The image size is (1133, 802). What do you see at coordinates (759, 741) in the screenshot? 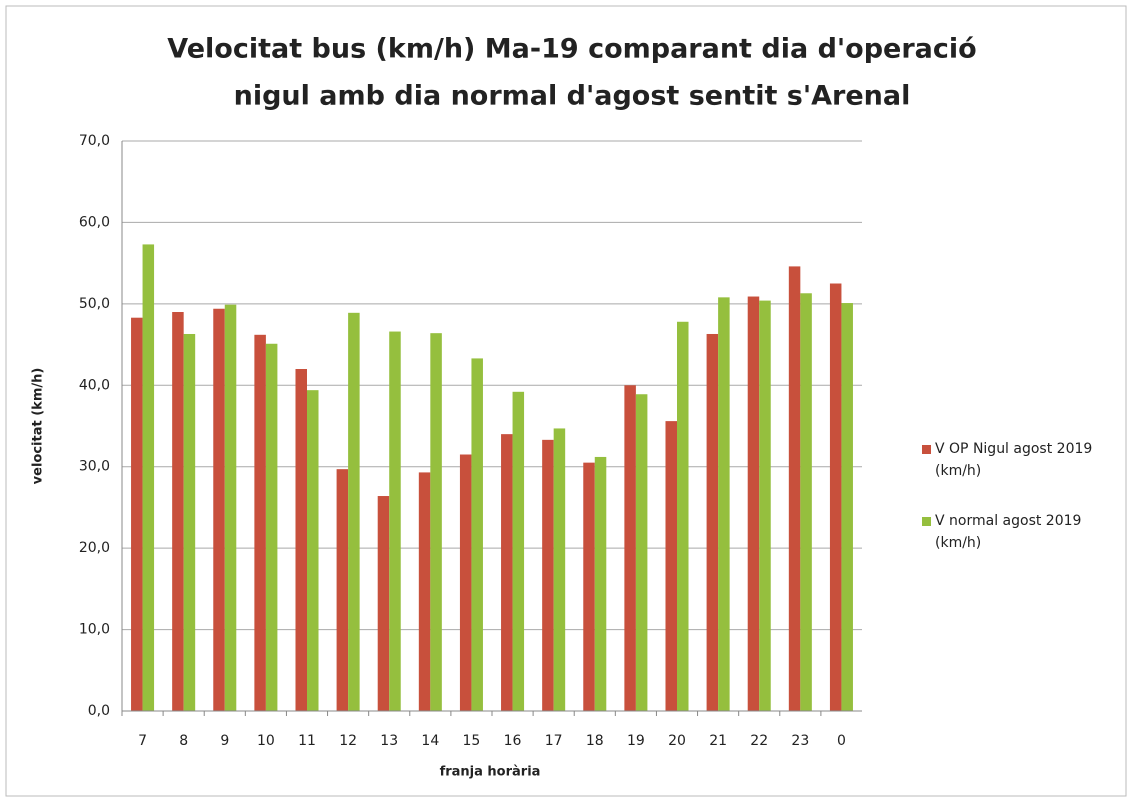
I see `x-tick-label: 22` at bounding box center [759, 741].